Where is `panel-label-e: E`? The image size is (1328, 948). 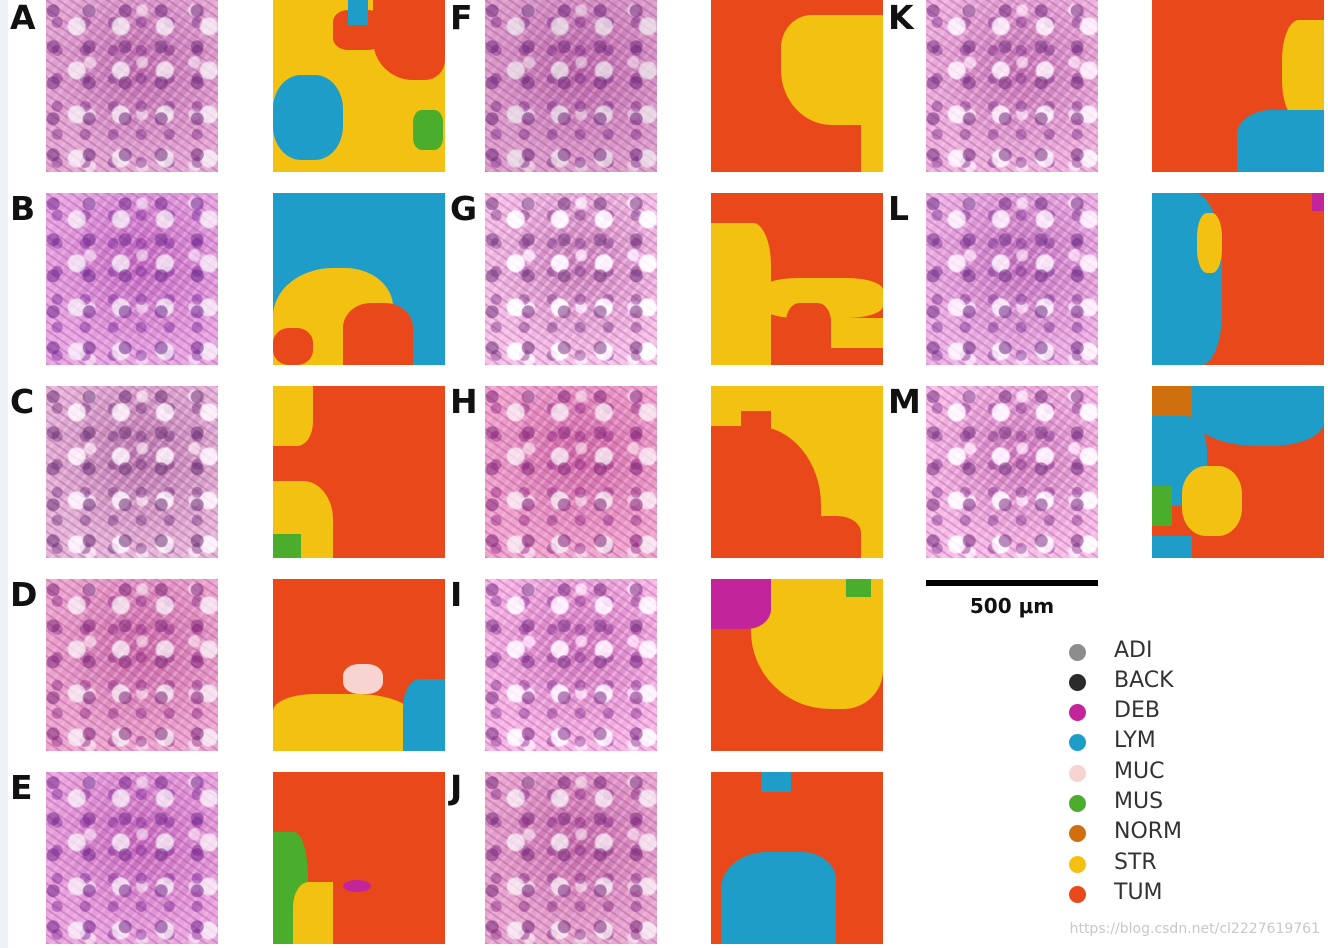 panel-label-e: E is located at coordinates (21, 787).